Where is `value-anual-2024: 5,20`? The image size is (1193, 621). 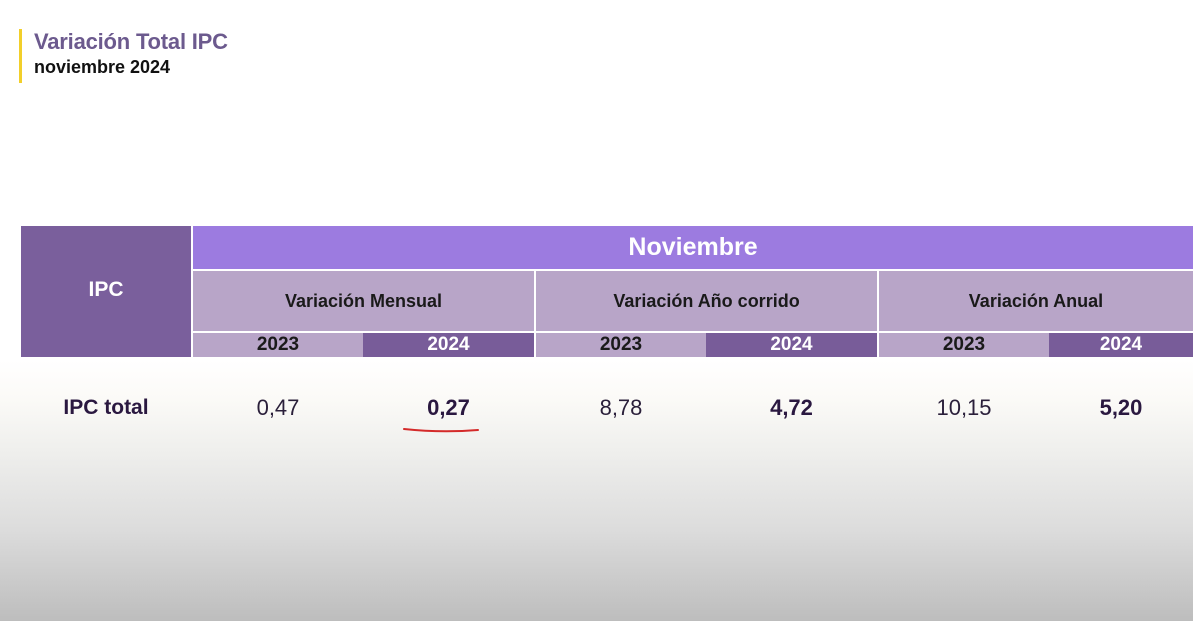
value-anual-2024: 5,20 is located at coordinates (1121, 407).